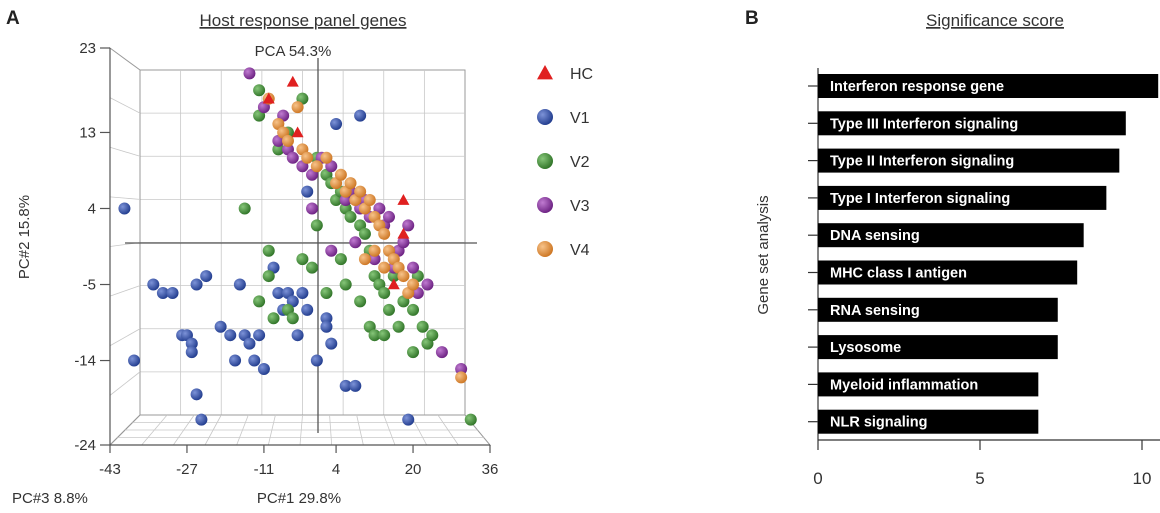 Image resolution: width=1160 pixels, height=513 pixels. Describe the element at coordinates (865, 348) in the screenshot. I see `bar-label: Lysosome` at that location.